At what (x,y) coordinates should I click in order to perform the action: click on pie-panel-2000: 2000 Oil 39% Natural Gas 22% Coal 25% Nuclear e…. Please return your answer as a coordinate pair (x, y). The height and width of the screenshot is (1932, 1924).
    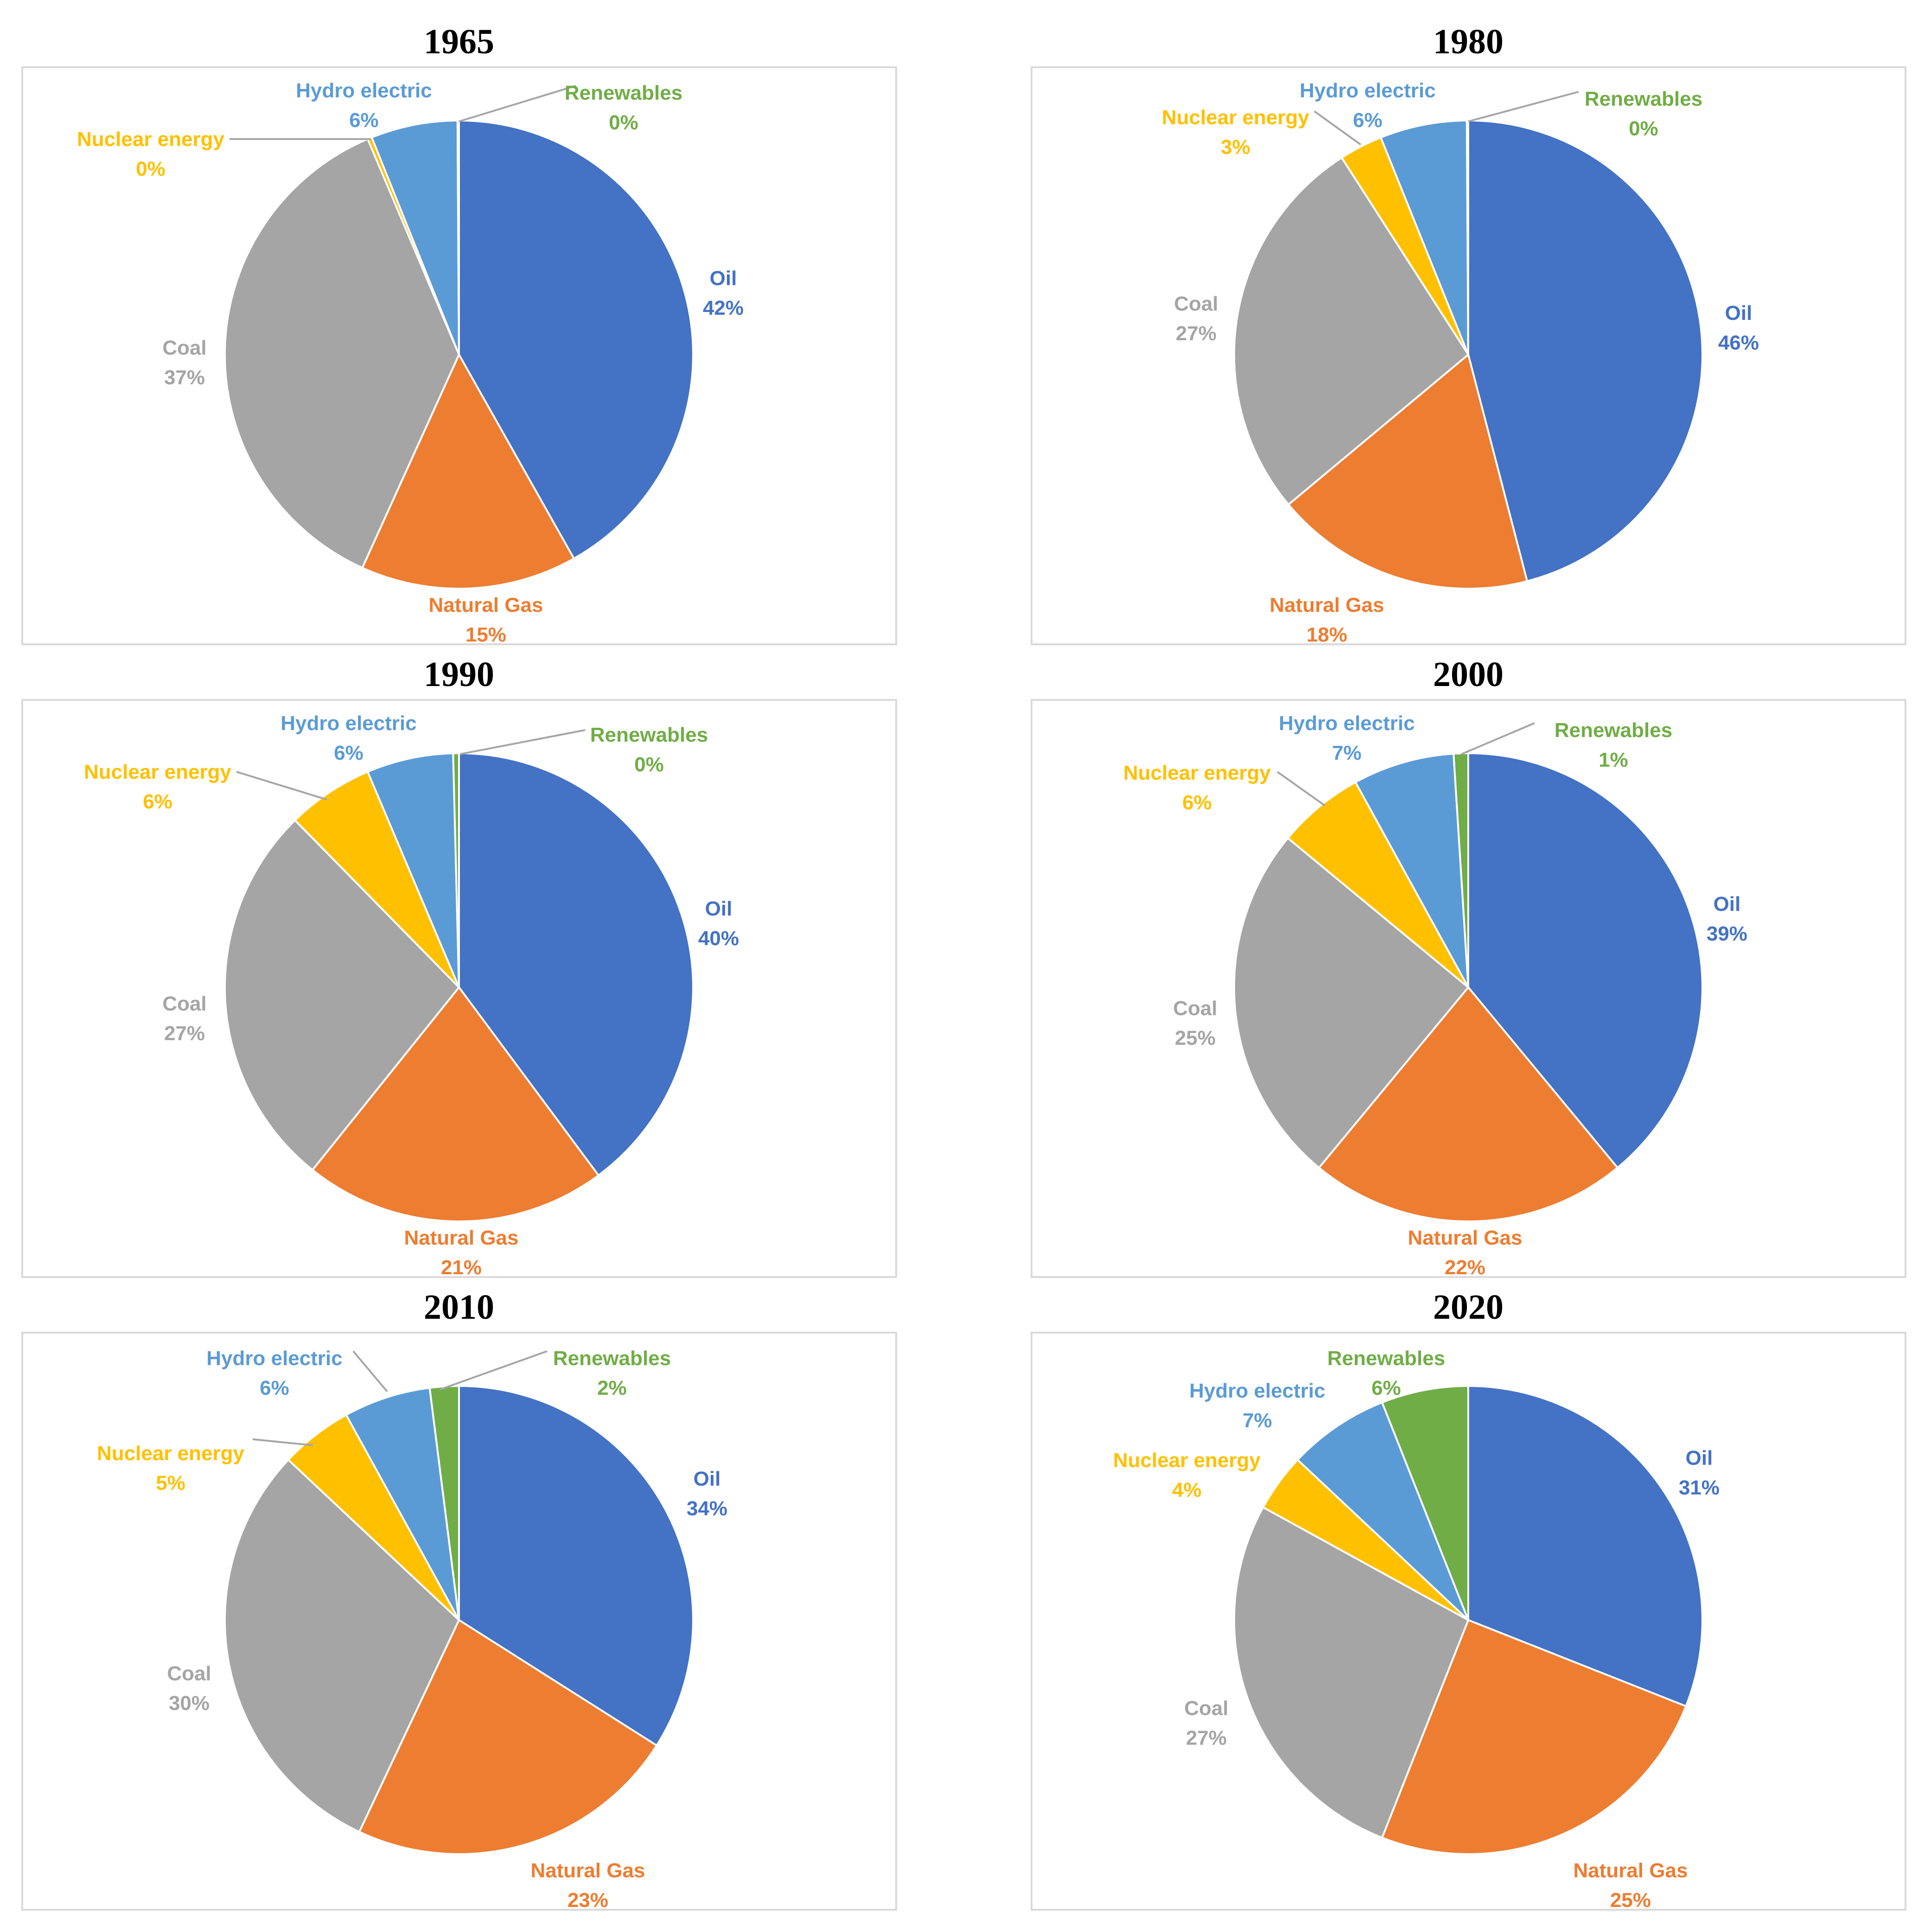
    Looking at the image, I should click on (1468, 967).